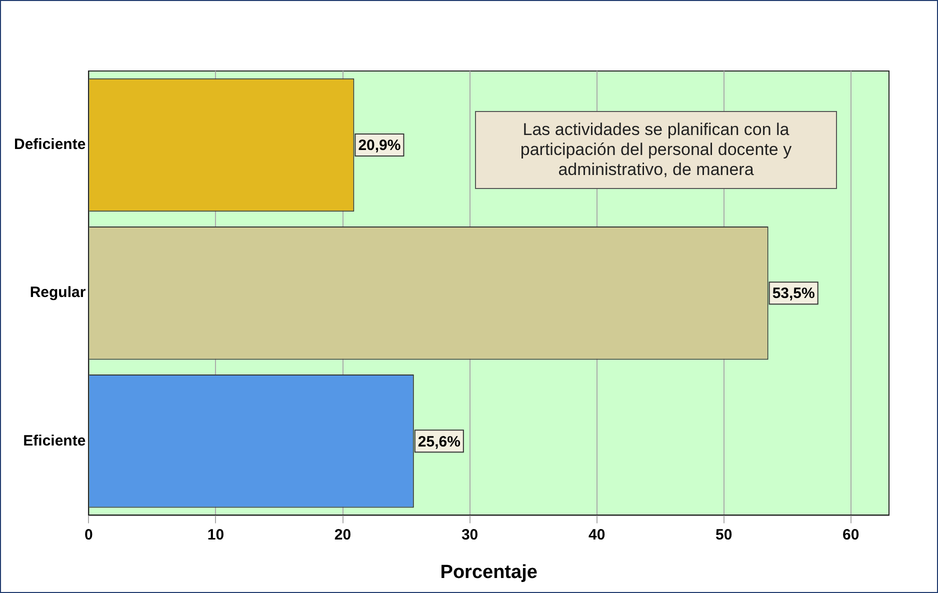 The height and width of the screenshot is (593, 938). I want to click on data-label: 20,9%, so click(379, 145).